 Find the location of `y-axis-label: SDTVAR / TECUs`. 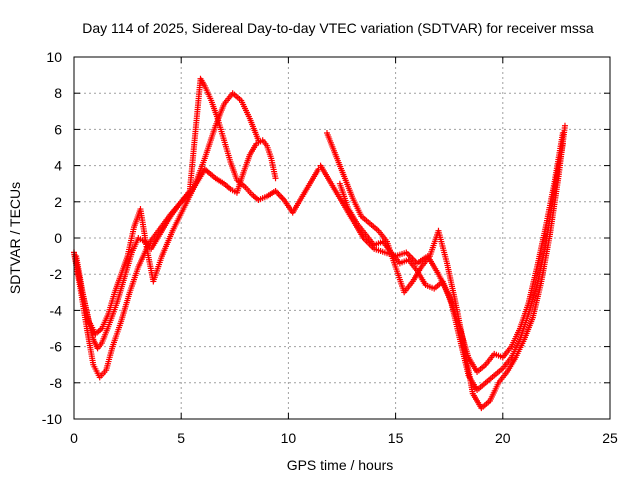

y-axis-label: SDTVAR / TECUs is located at coordinates (15, 238).